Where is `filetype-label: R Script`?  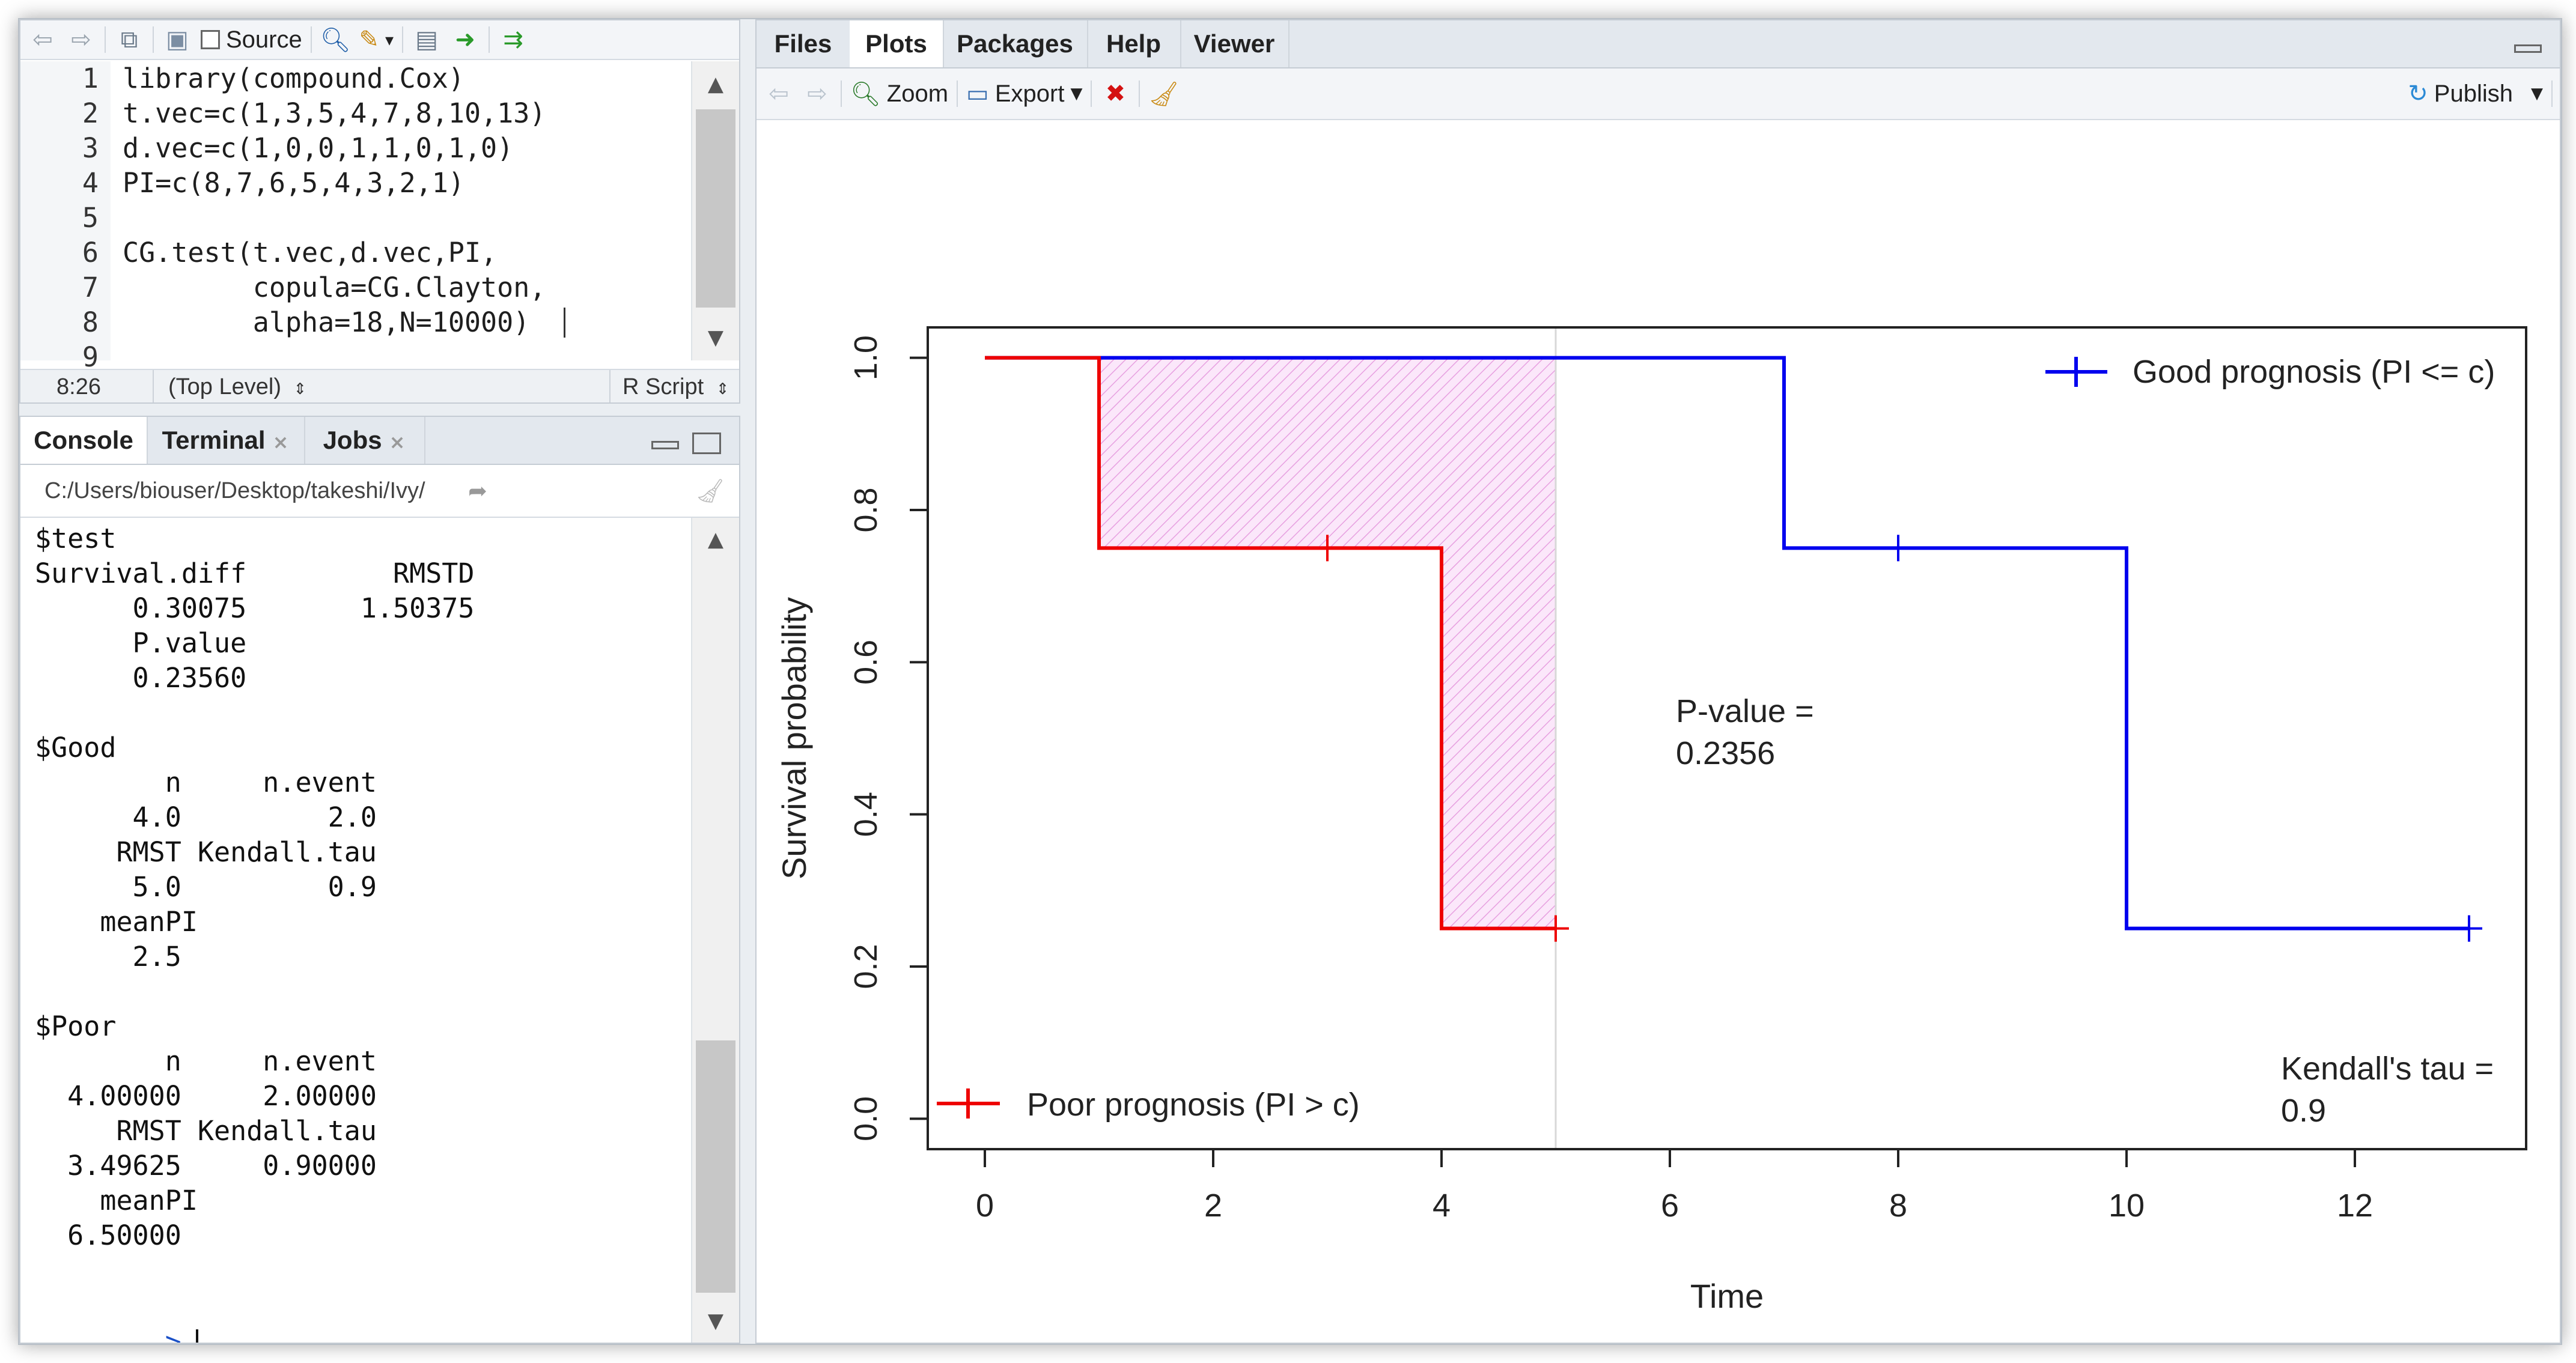 filetype-label: R Script is located at coordinates (663, 387).